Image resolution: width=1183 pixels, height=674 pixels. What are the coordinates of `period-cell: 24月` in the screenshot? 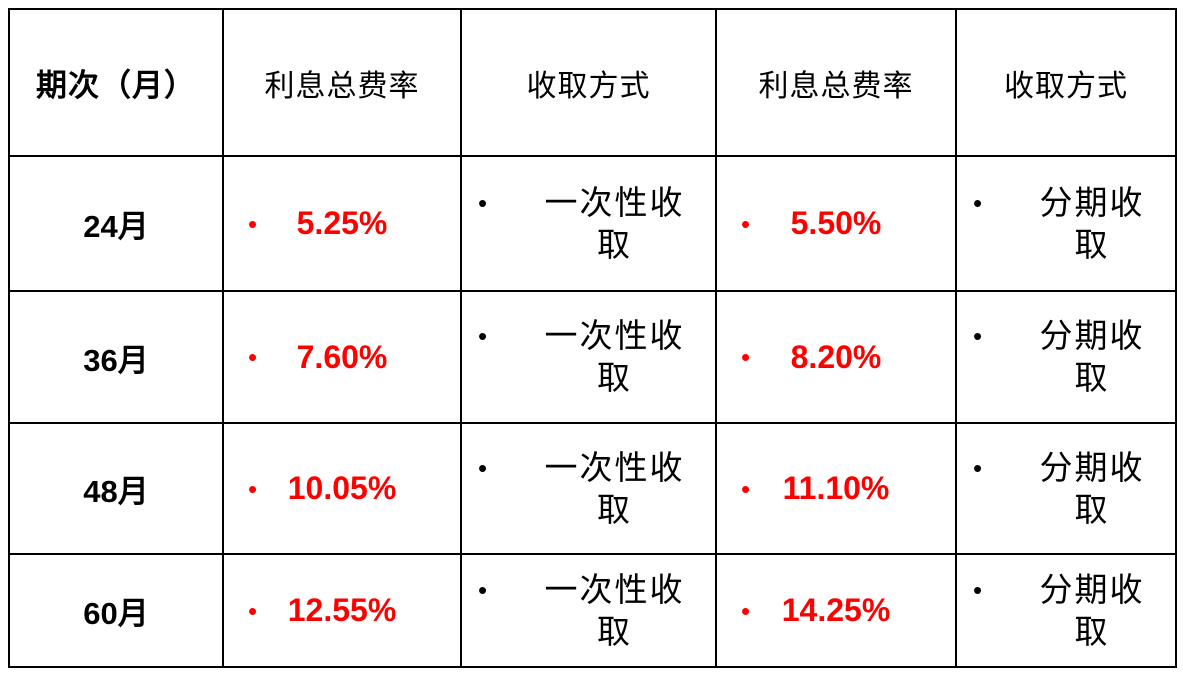 It's located at (116, 223).